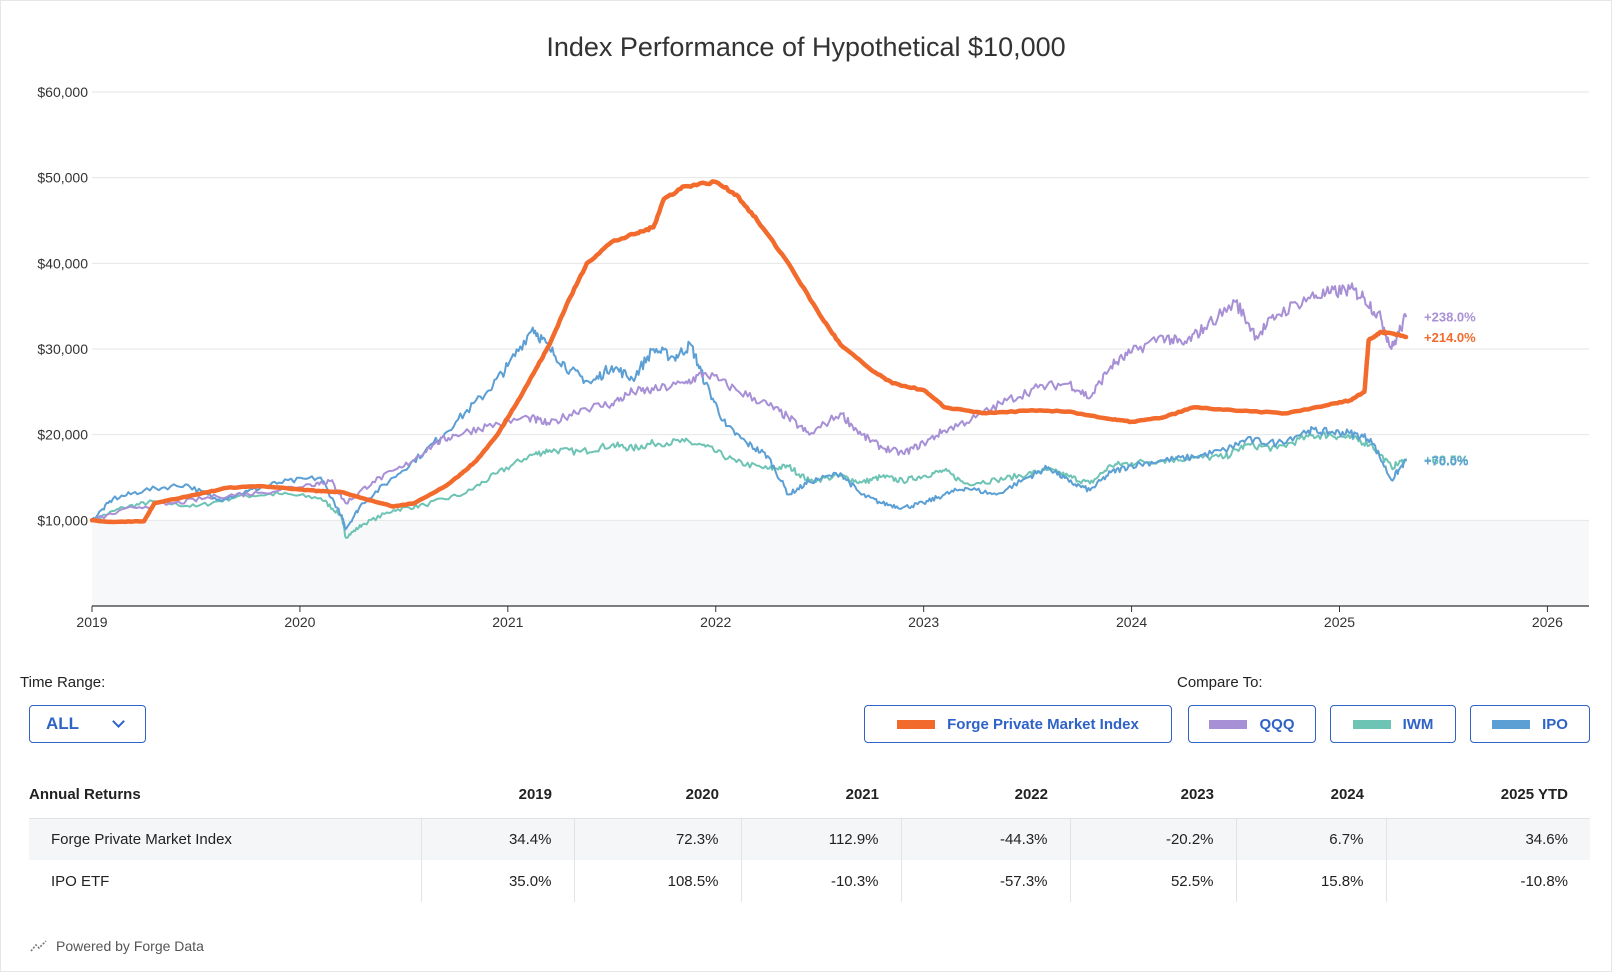 The height and width of the screenshot is (972, 1612). What do you see at coordinates (80, 881) in the screenshot?
I see `row-label: IPO ETF` at bounding box center [80, 881].